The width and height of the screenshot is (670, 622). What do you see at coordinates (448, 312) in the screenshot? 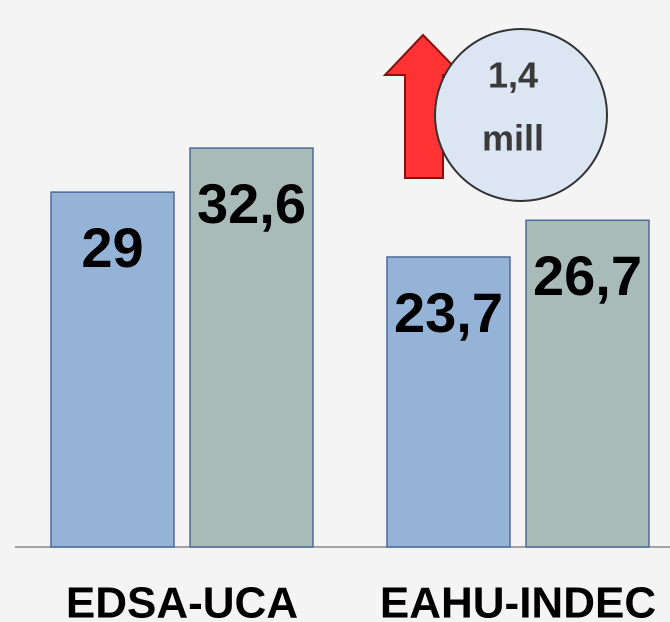
I see `value-label: 23,7` at bounding box center [448, 312].